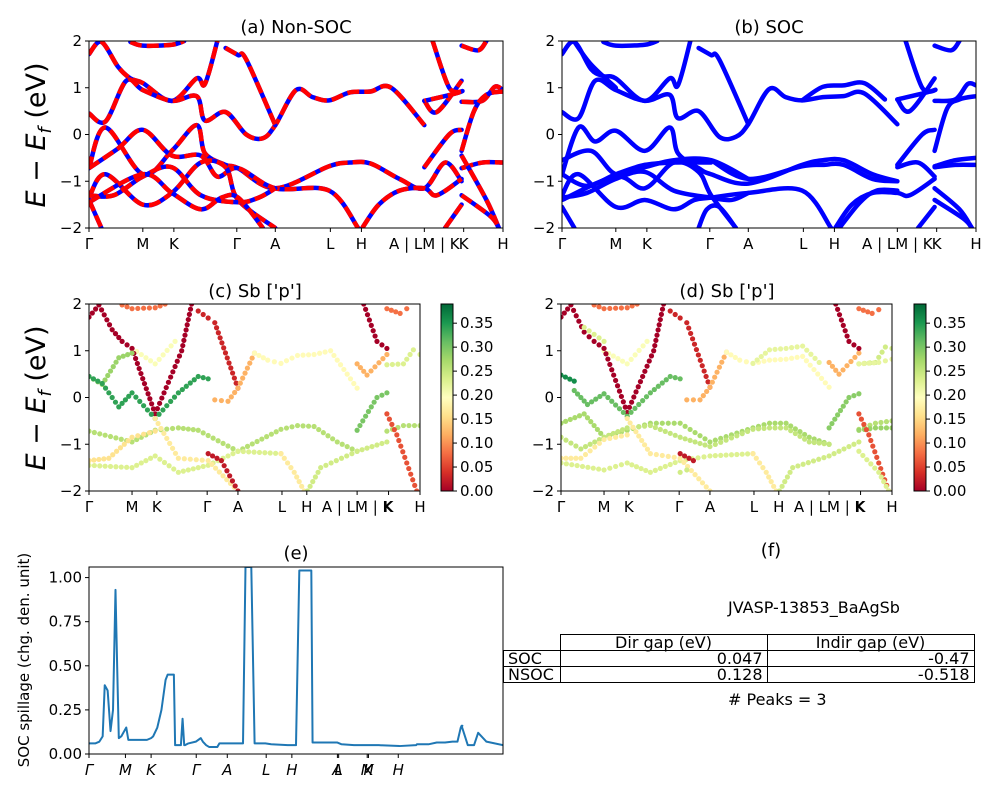 This screenshot has height=800, width=1000. What do you see at coordinates (544, 228) in the screenshot?
I see `y-tick-label: −2` at bounding box center [544, 228].